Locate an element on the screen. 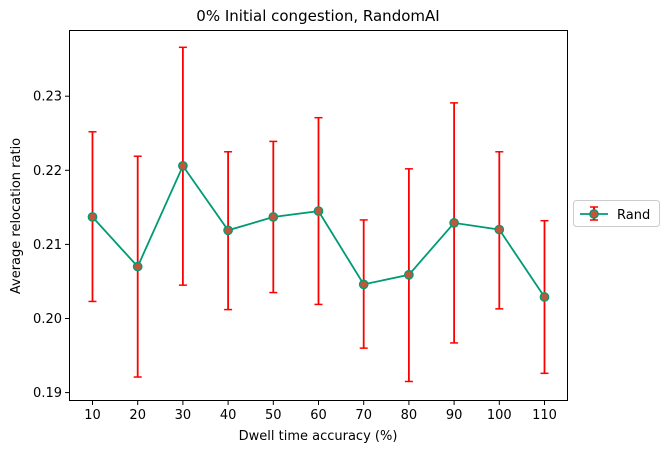  x-tick-label: 70 is located at coordinates (363, 415).